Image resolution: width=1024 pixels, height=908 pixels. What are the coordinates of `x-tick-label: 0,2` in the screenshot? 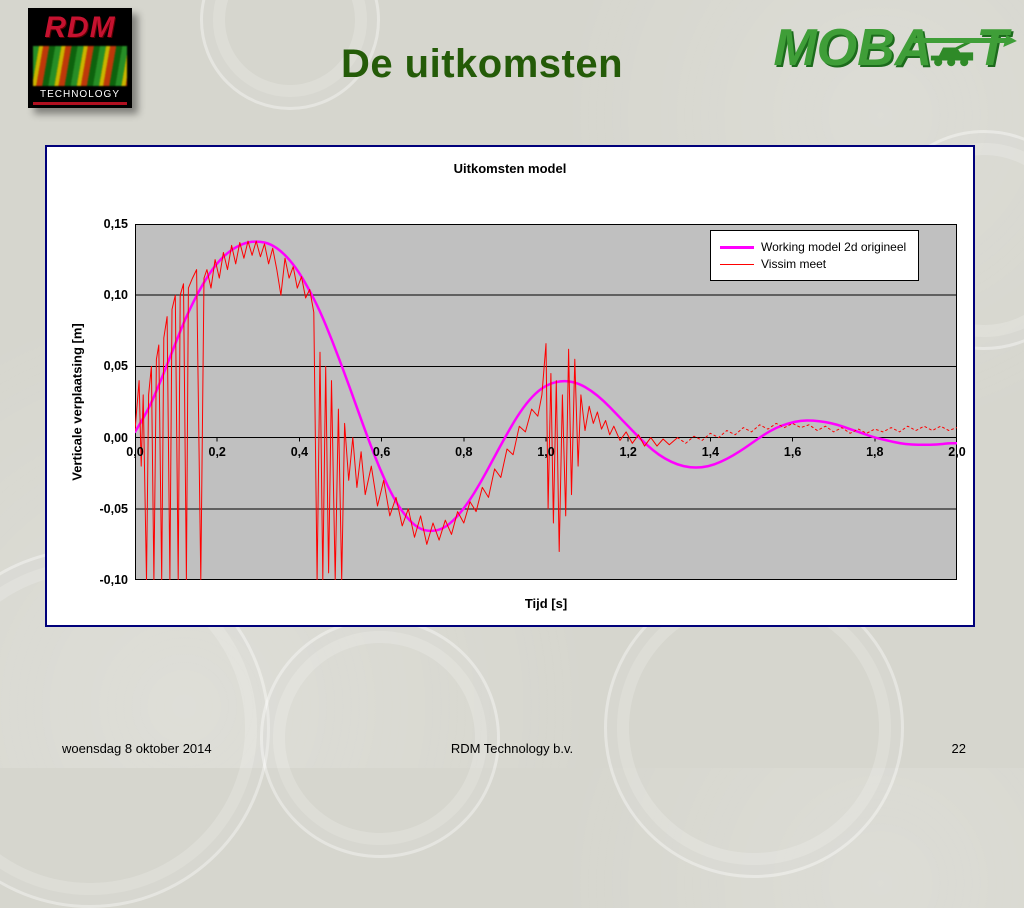 It's located at (217, 451).